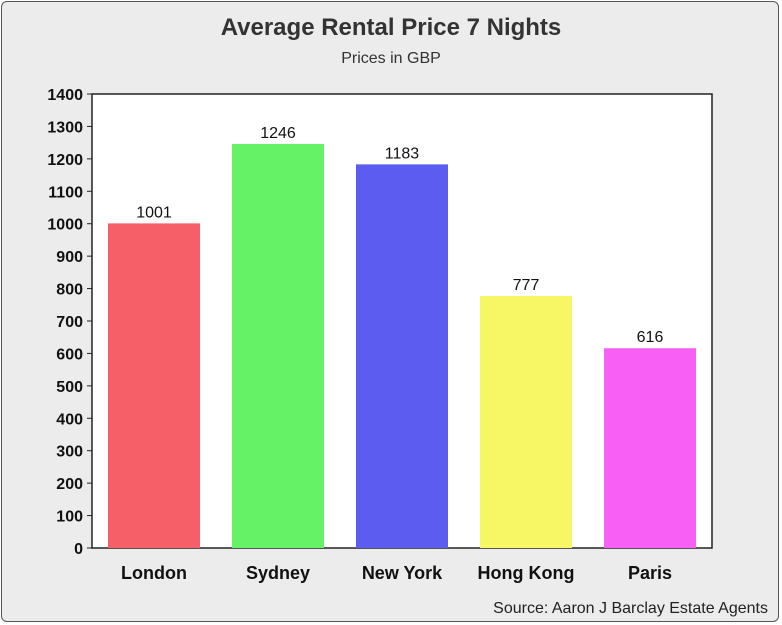  Describe the element at coordinates (391, 27) in the screenshot. I see `chart-title: Average Rental Price 7 Nights` at that location.